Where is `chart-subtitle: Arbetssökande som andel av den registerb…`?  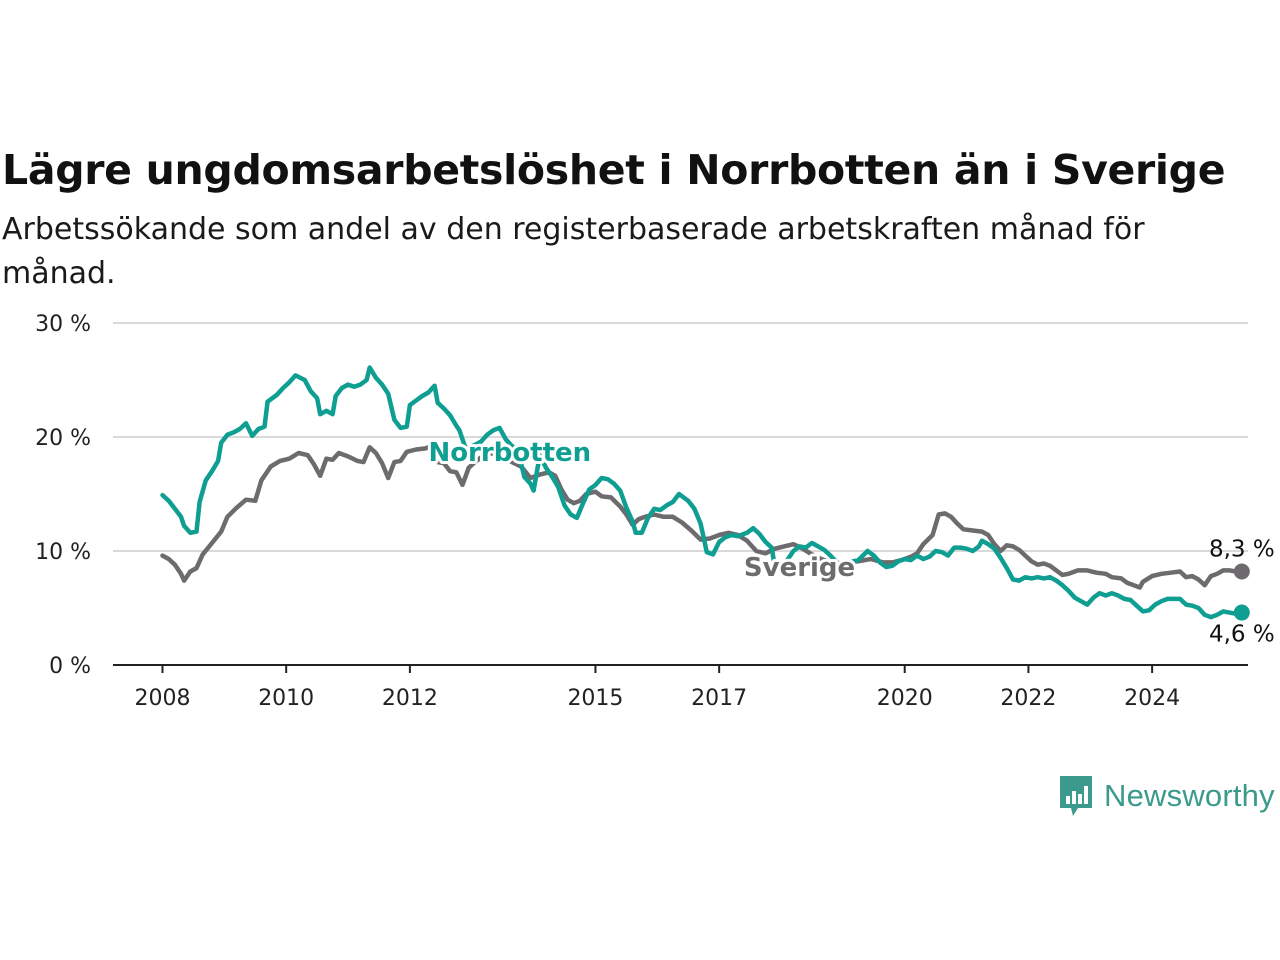 chart-subtitle: Arbetssökande som andel av den registerb… is located at coordinates (573, 251).